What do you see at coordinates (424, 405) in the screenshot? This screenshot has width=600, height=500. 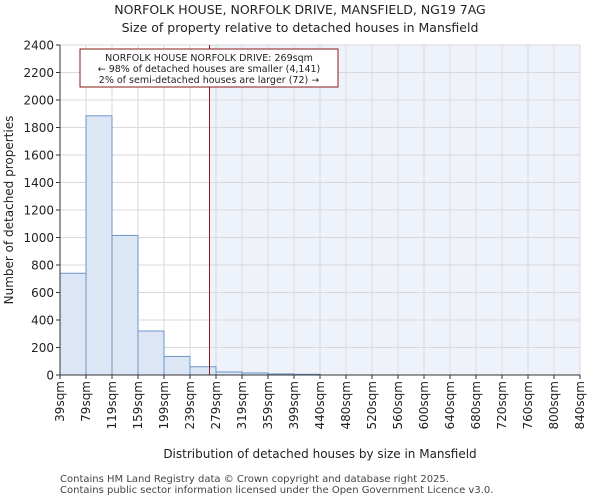 I see `x-tick-label: 600sqm` at bounding box center [424, 405].